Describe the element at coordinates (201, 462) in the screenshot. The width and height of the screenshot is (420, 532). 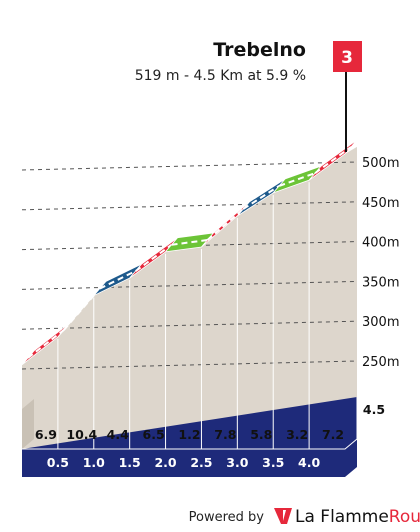
I see `km-label: 2.5` at that location.